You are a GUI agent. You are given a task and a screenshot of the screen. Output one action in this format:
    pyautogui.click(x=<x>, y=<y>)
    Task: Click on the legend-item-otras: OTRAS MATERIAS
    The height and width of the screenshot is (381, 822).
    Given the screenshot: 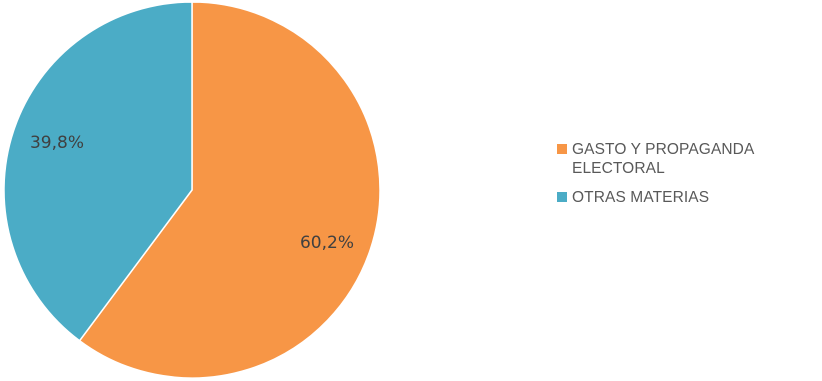 What is the action you would take?
    pyautogui.click(x=687, y=197)
    